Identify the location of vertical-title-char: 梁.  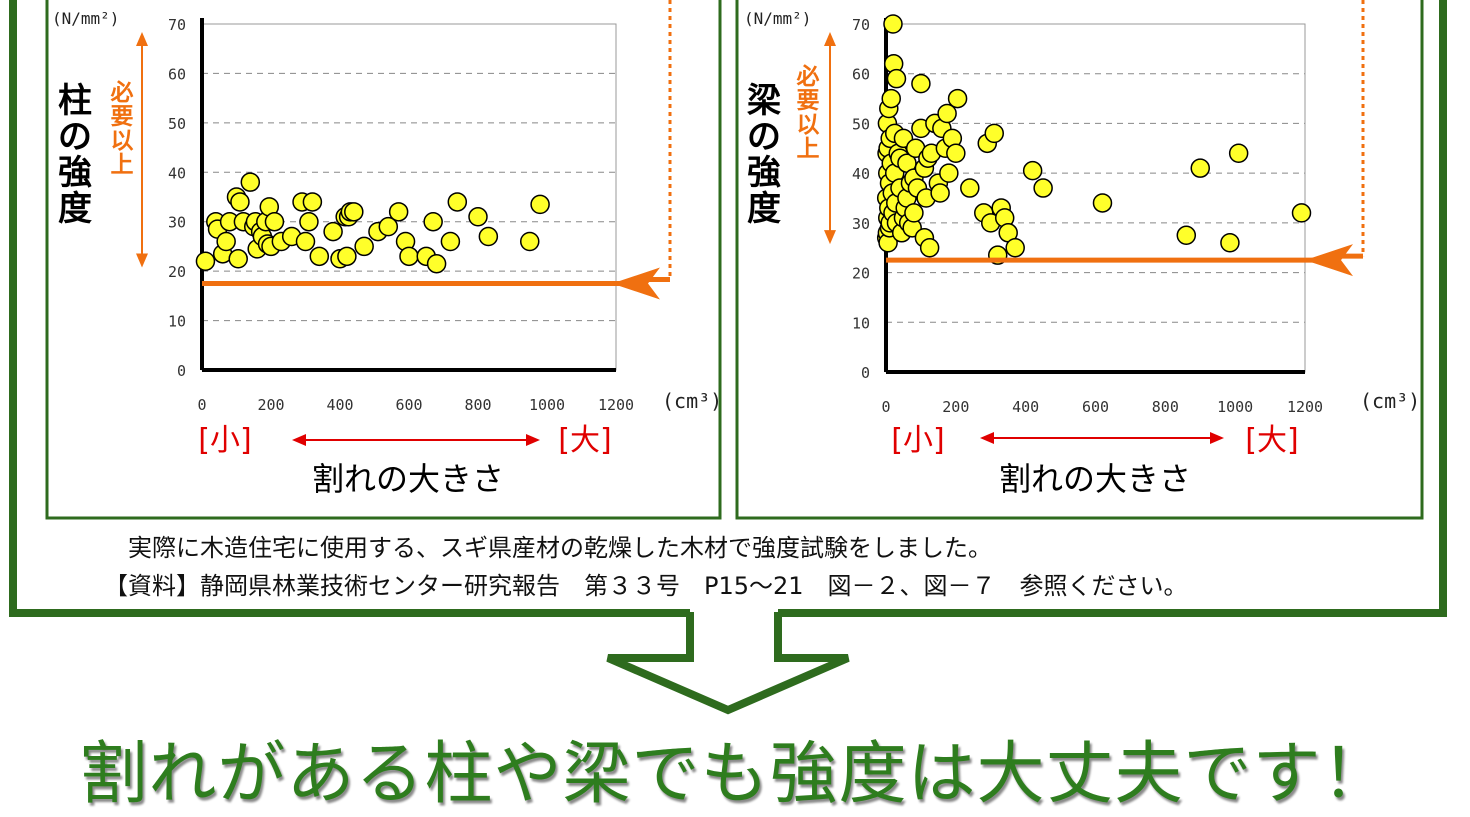
(764, 101).